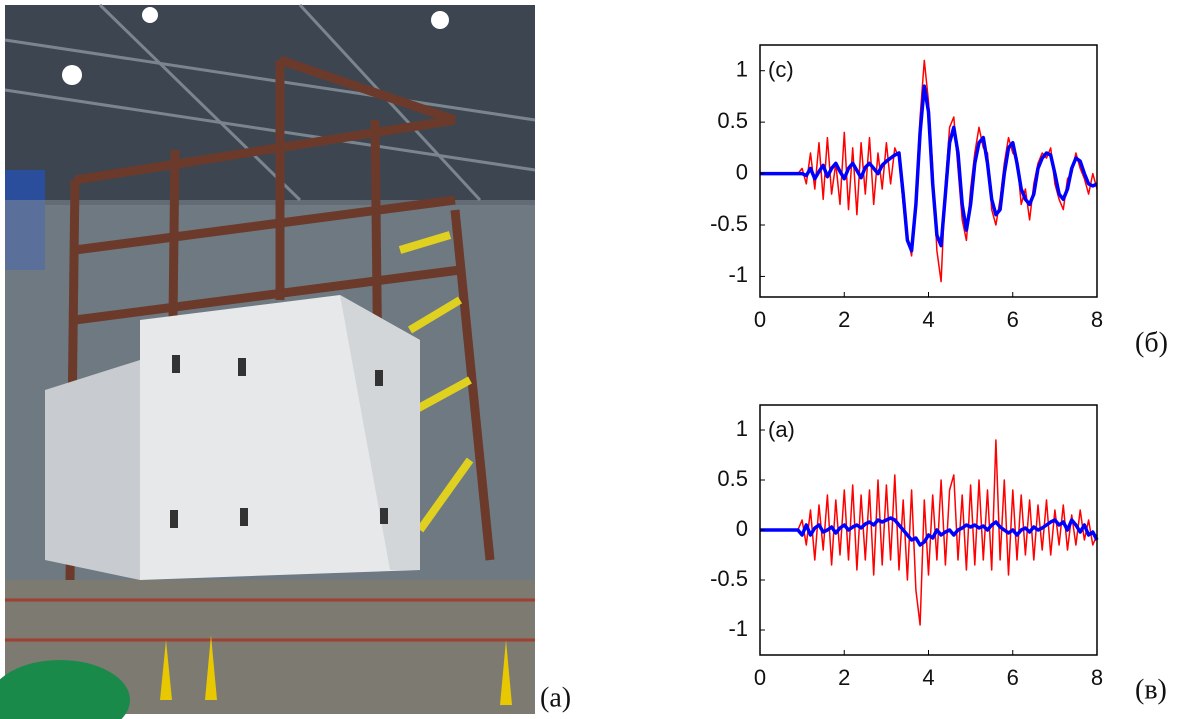 The width and height of the screenshot is (1190, 719). What do you see at coordinates (1151, 342) in the screenshot?
I see `panel-label: (б)` at bounding box center [1151, 342].